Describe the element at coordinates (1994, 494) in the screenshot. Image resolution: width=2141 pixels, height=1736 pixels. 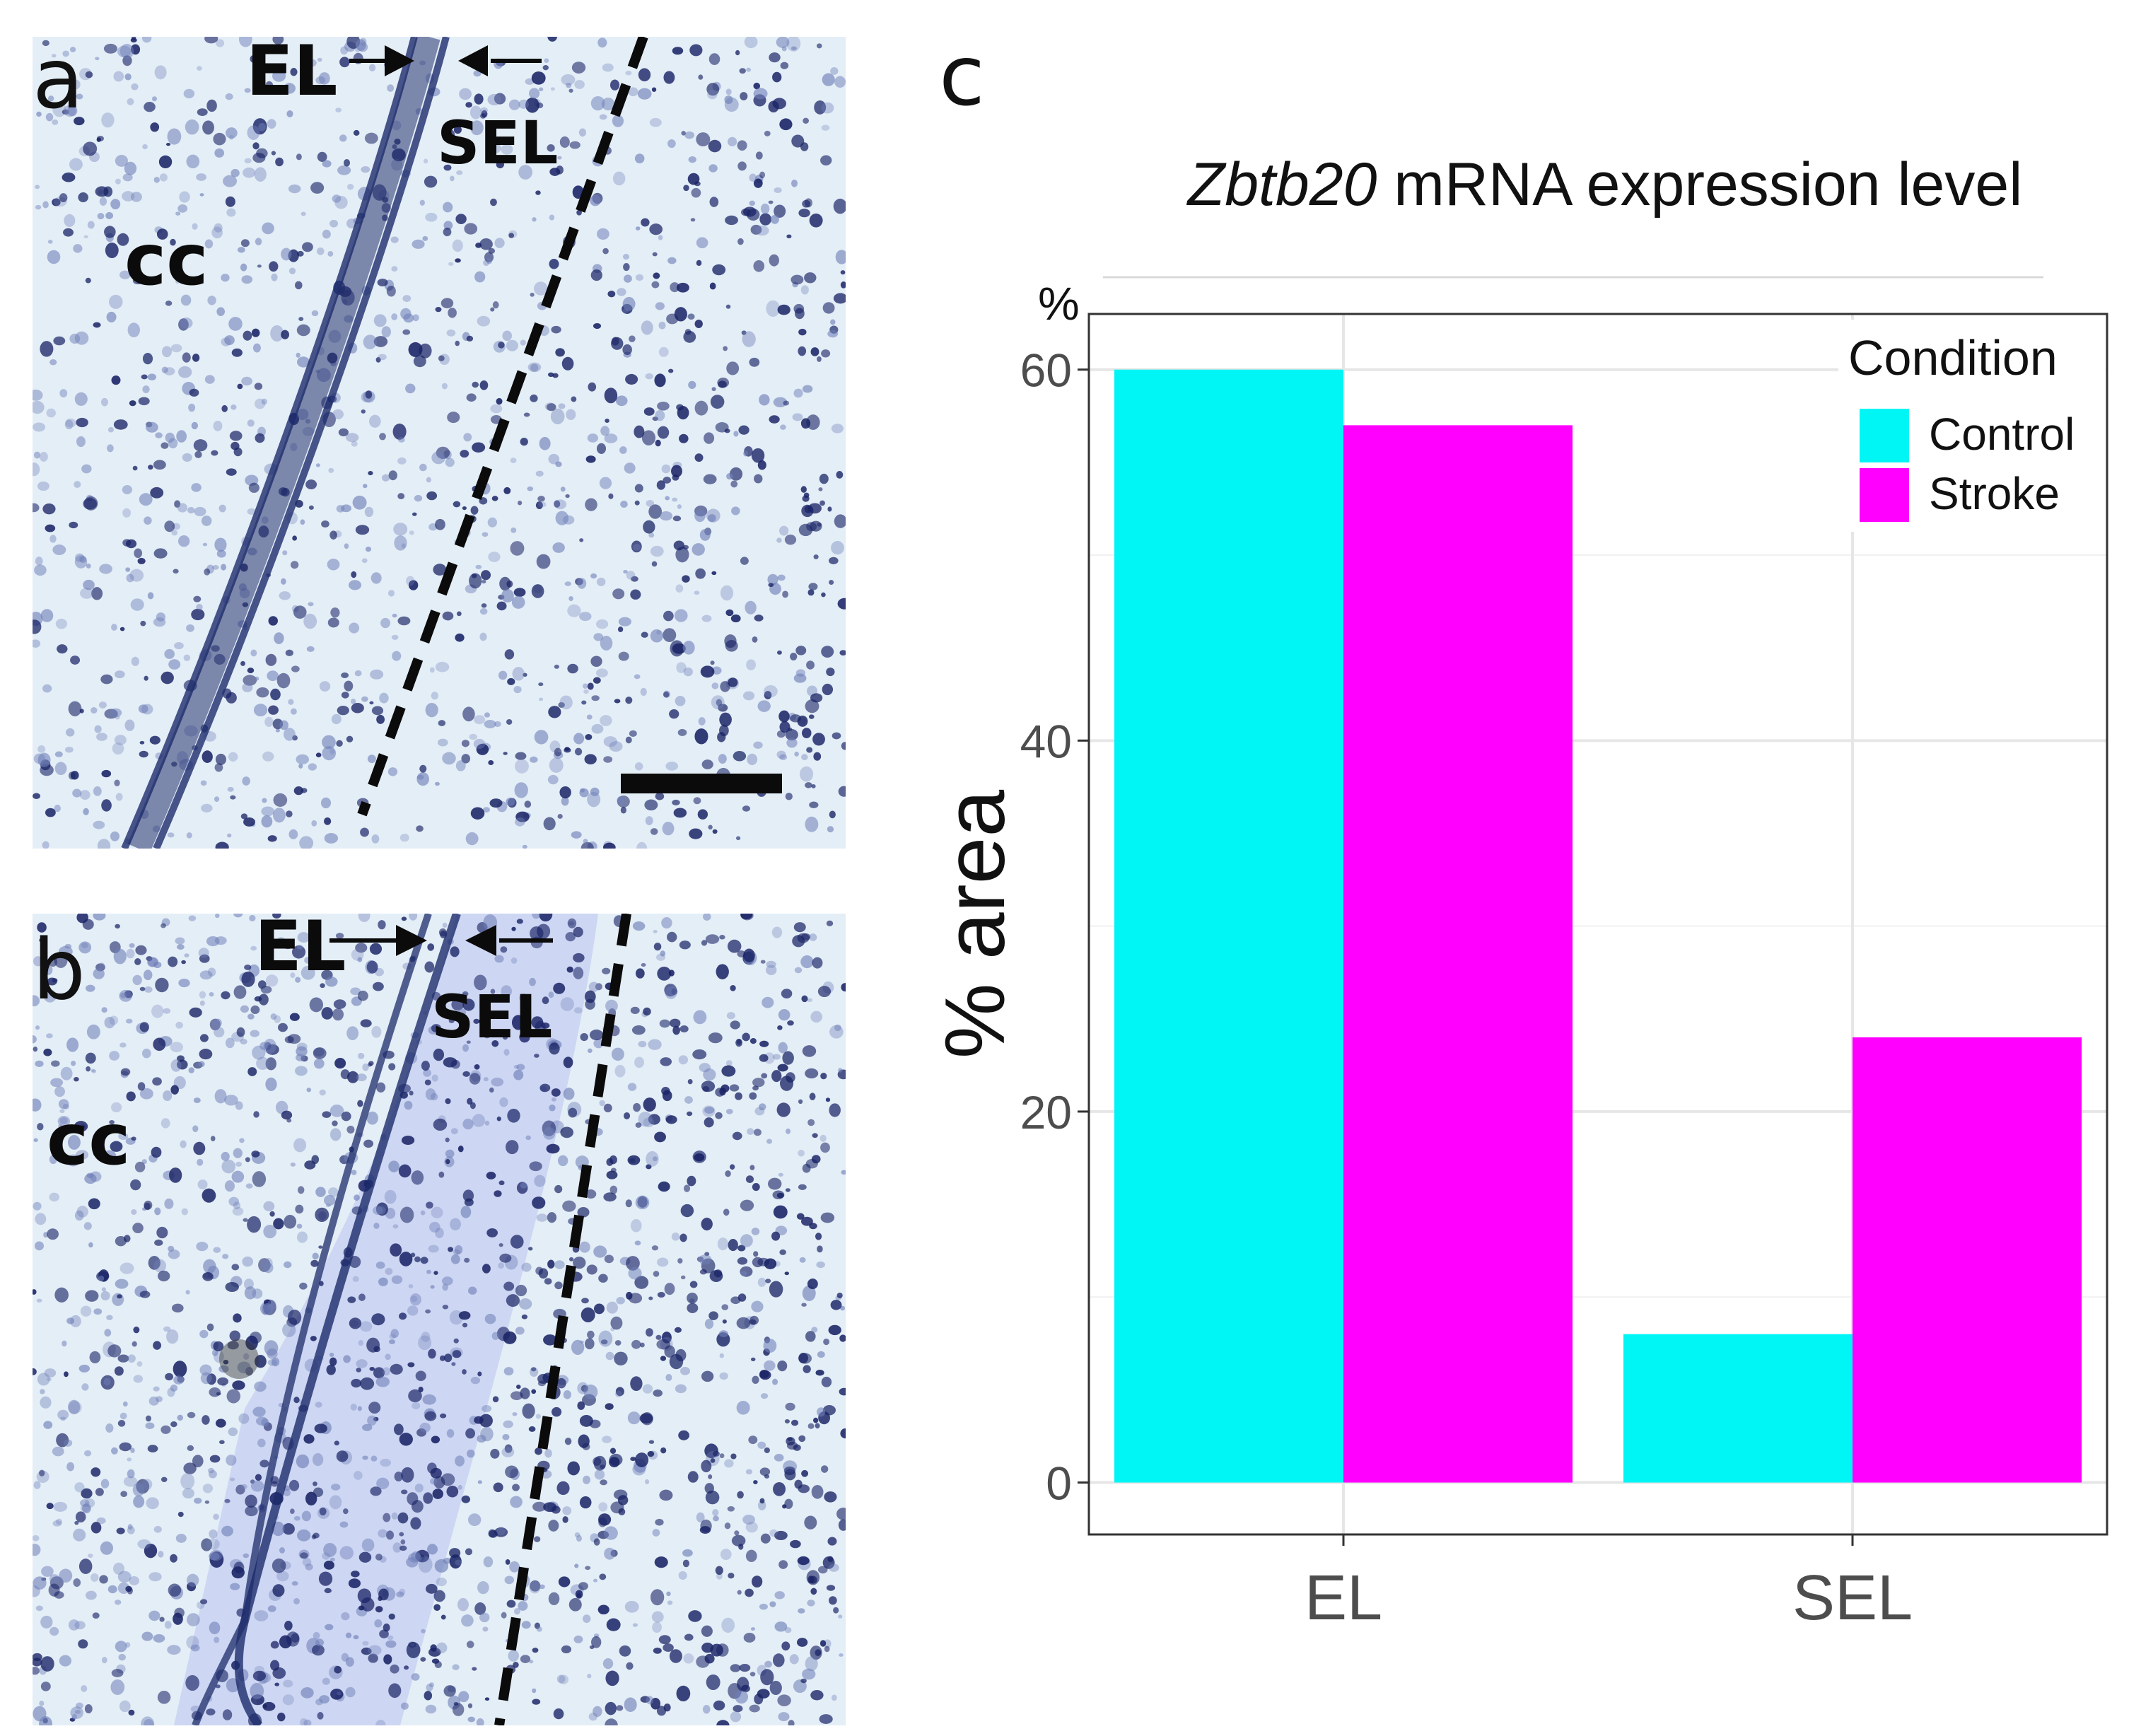
I see `legend-label-stroke: Stroke` at that location.